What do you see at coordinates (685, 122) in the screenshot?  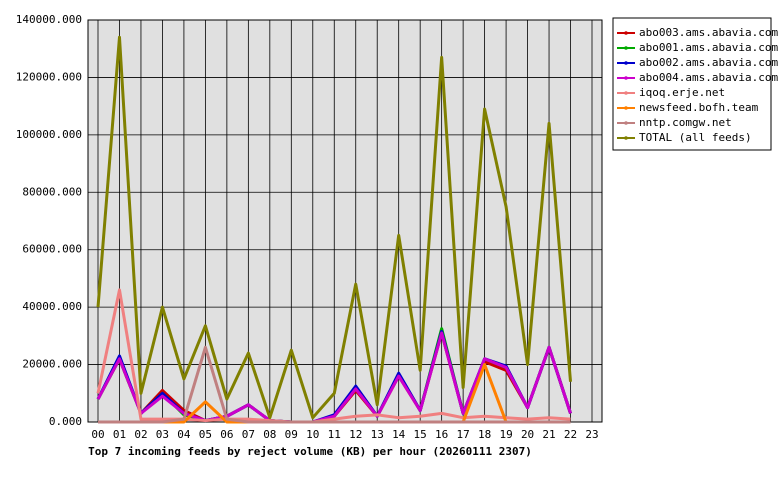 I see `legend-label: nntp.comgw.net` at bounding box center [685, 122].